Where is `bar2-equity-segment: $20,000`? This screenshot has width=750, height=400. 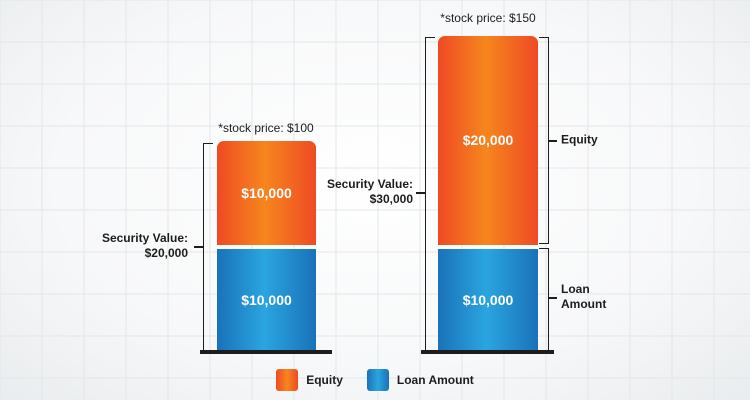
bar2-equity-segment: $20,000 is located at coordinates (488, 140).